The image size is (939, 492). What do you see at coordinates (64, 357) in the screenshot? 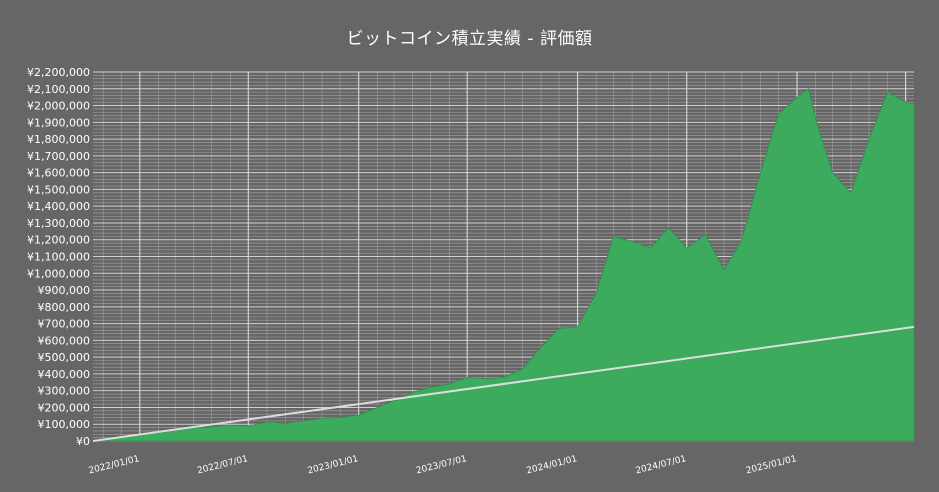
I see `y-tick-label: ¥500,000` at bounding box center [64, 357].